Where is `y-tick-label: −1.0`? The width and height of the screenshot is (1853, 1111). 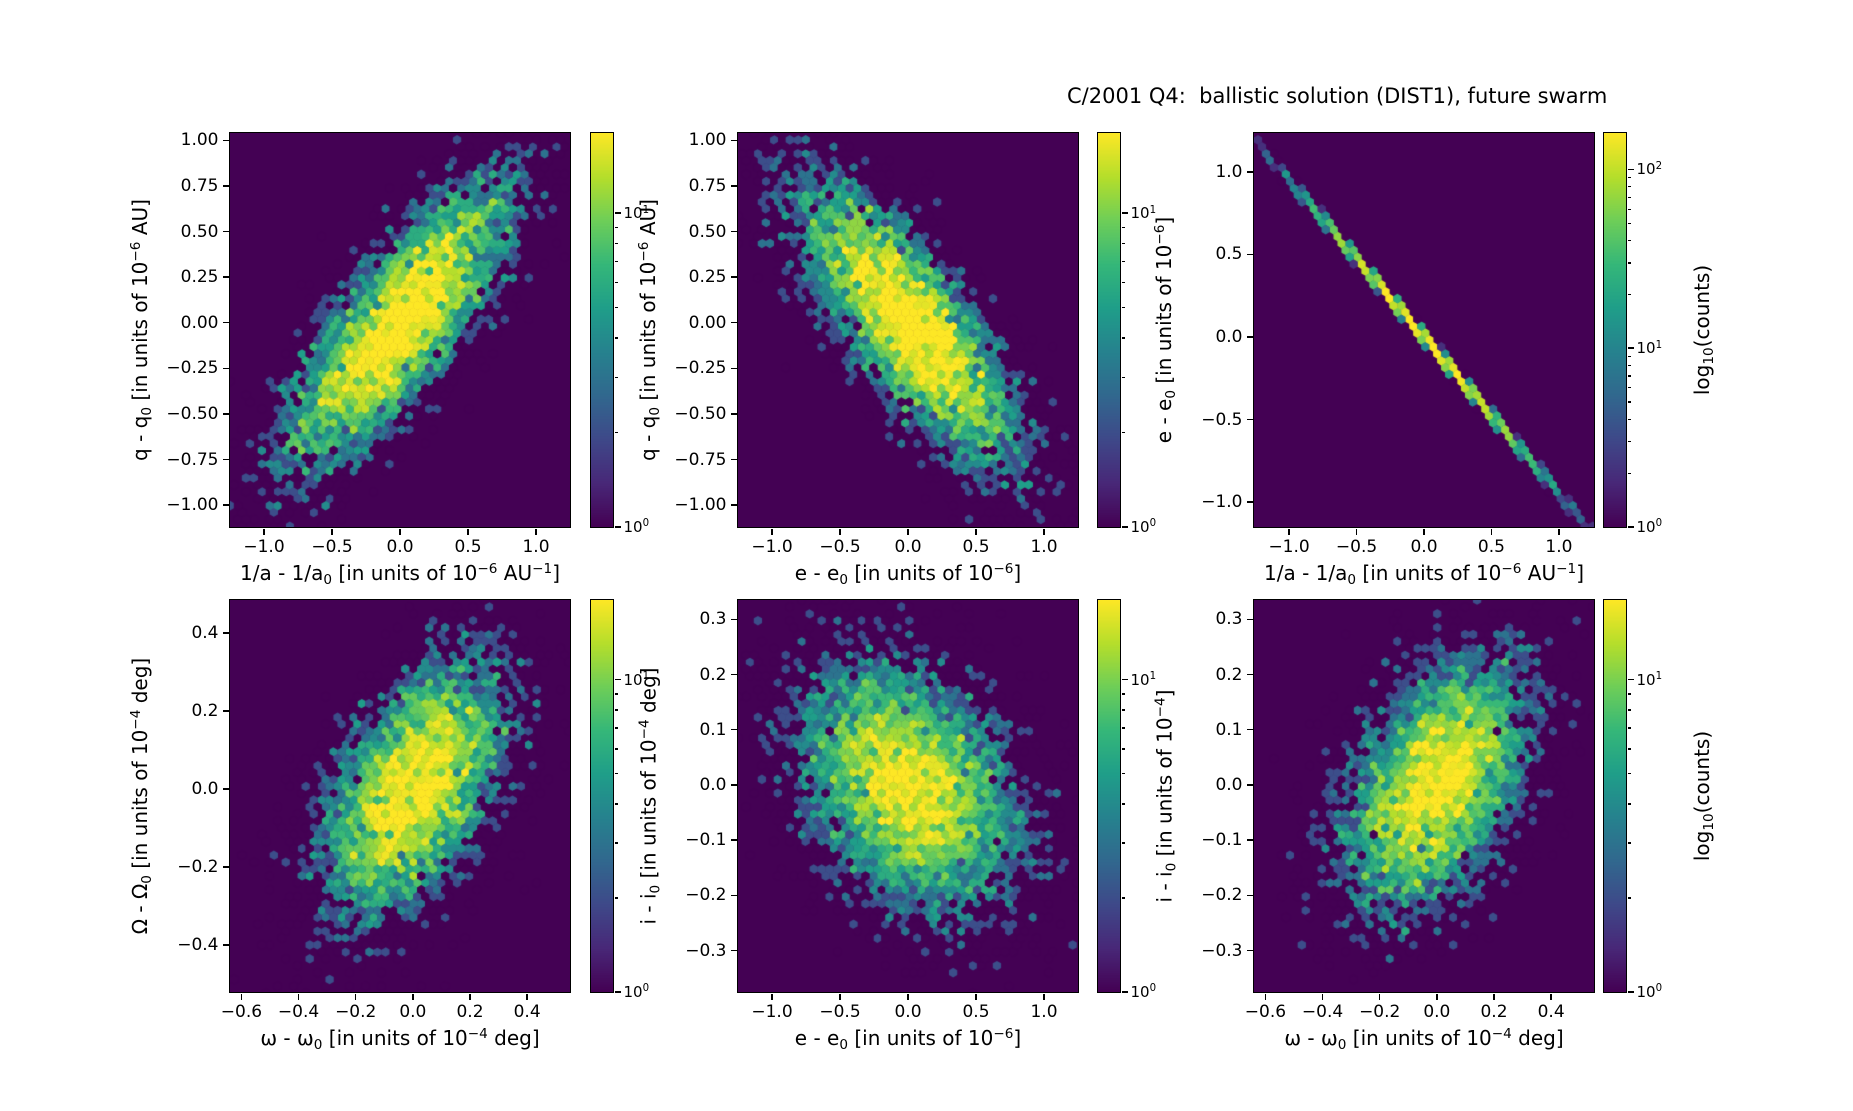
y-tick-label: −1.0 is located at coordinates (1222, 502).